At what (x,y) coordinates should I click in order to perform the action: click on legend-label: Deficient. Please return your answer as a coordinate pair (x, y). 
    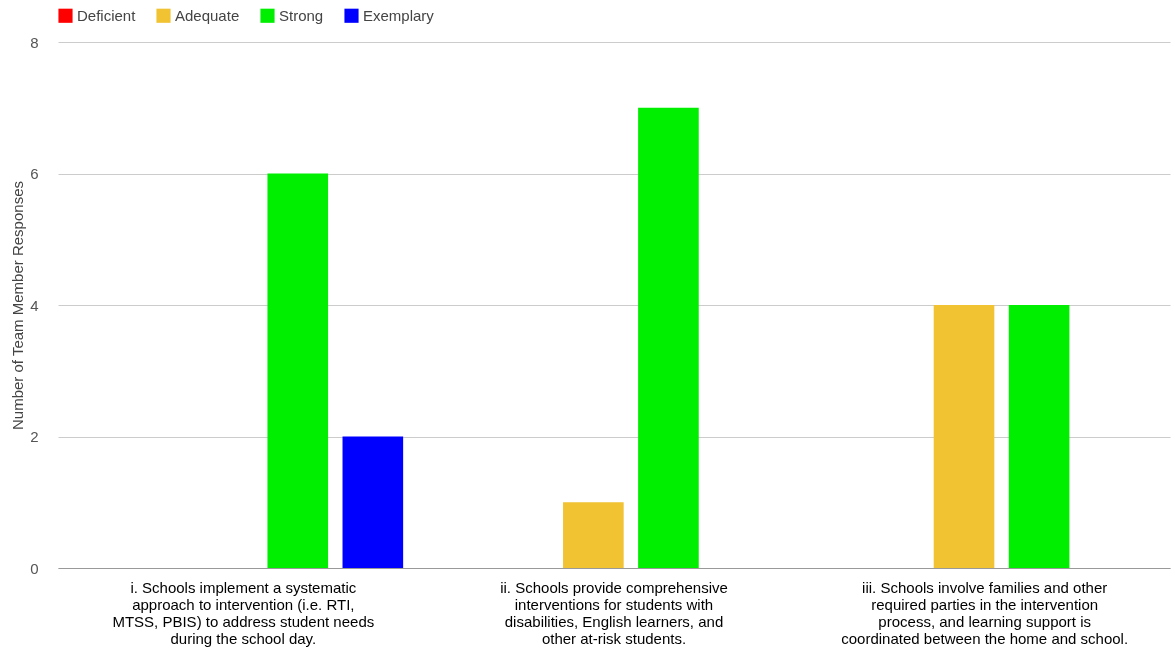
    Looking at the image, I should click on (107, 15).